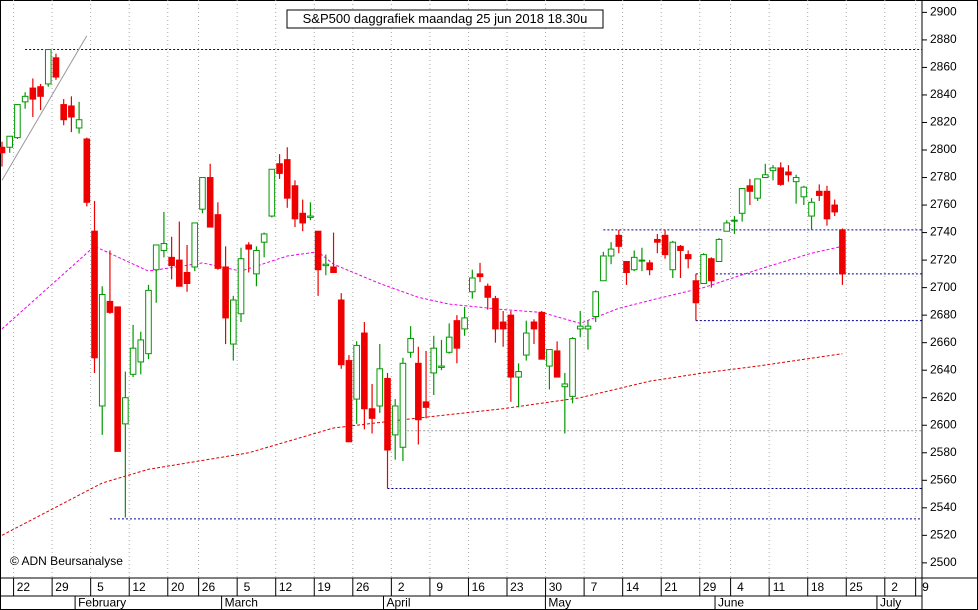 The image size is (978, 610). Describe the element at coordinates (943, 39) in the screenshot. I see `y-tick-label: 2880` at that location.